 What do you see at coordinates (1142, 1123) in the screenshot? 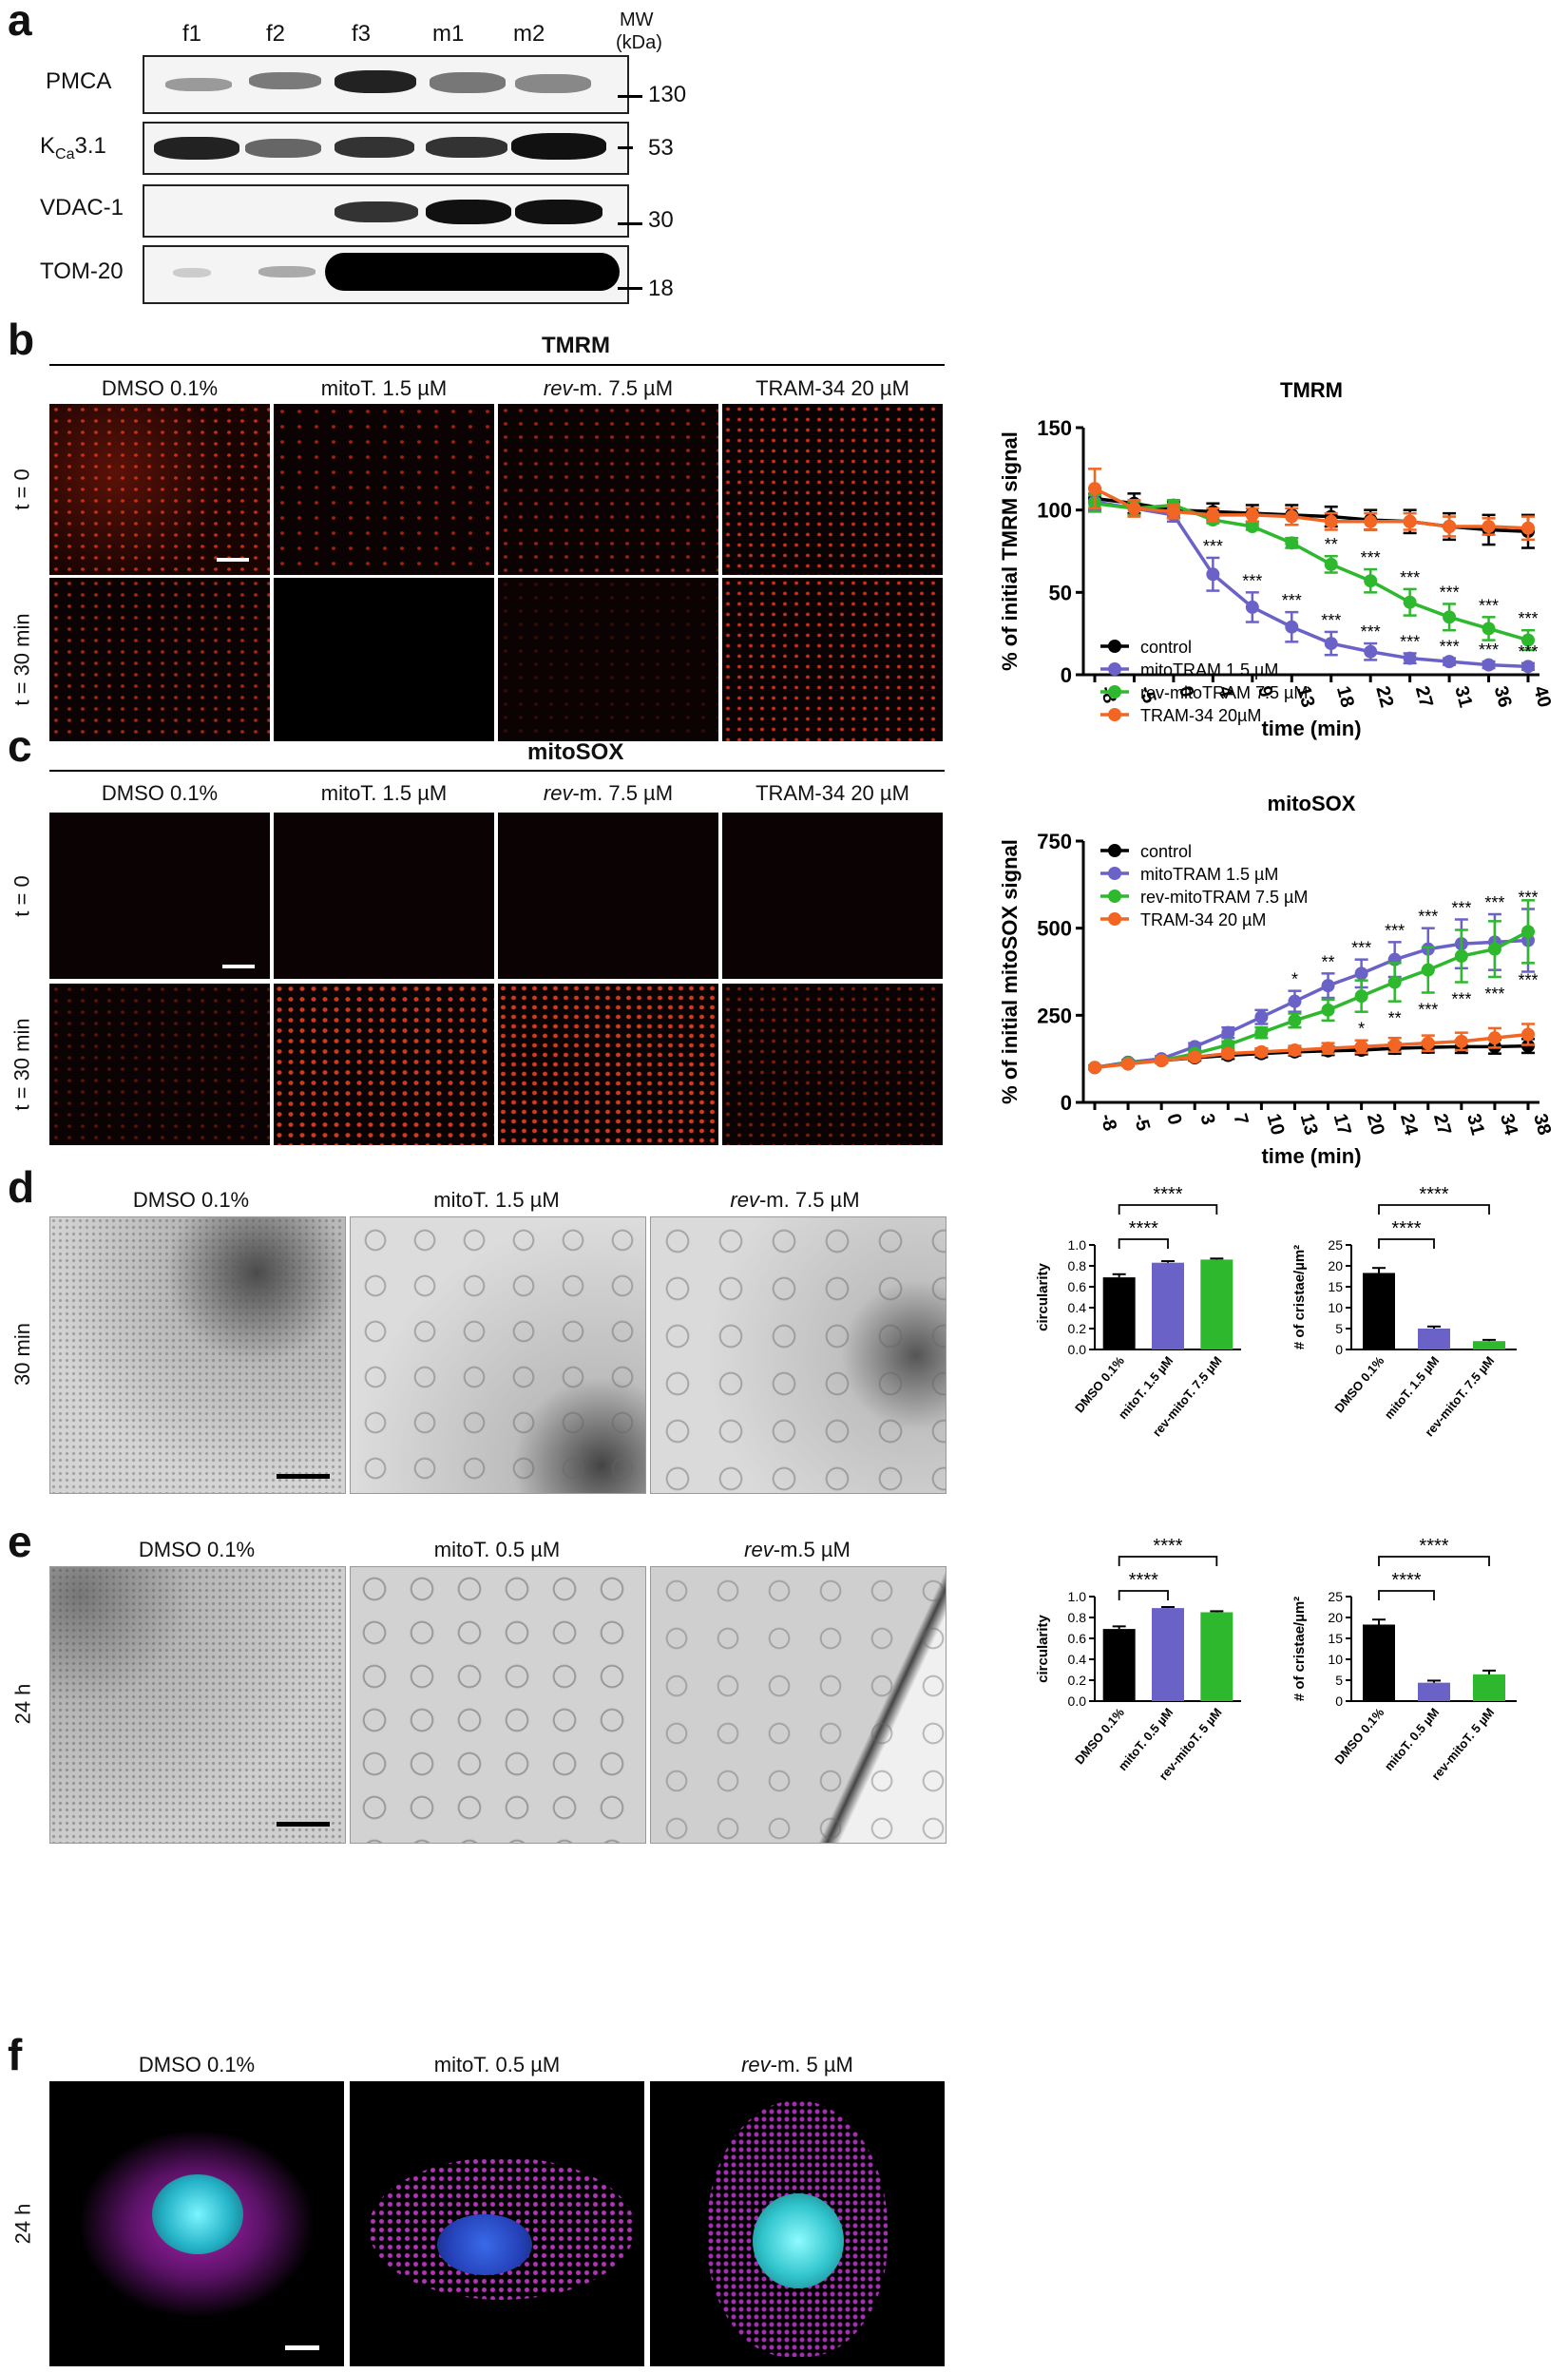
I see `x-tick-label: -5` at bounding box center [1142, 1123].